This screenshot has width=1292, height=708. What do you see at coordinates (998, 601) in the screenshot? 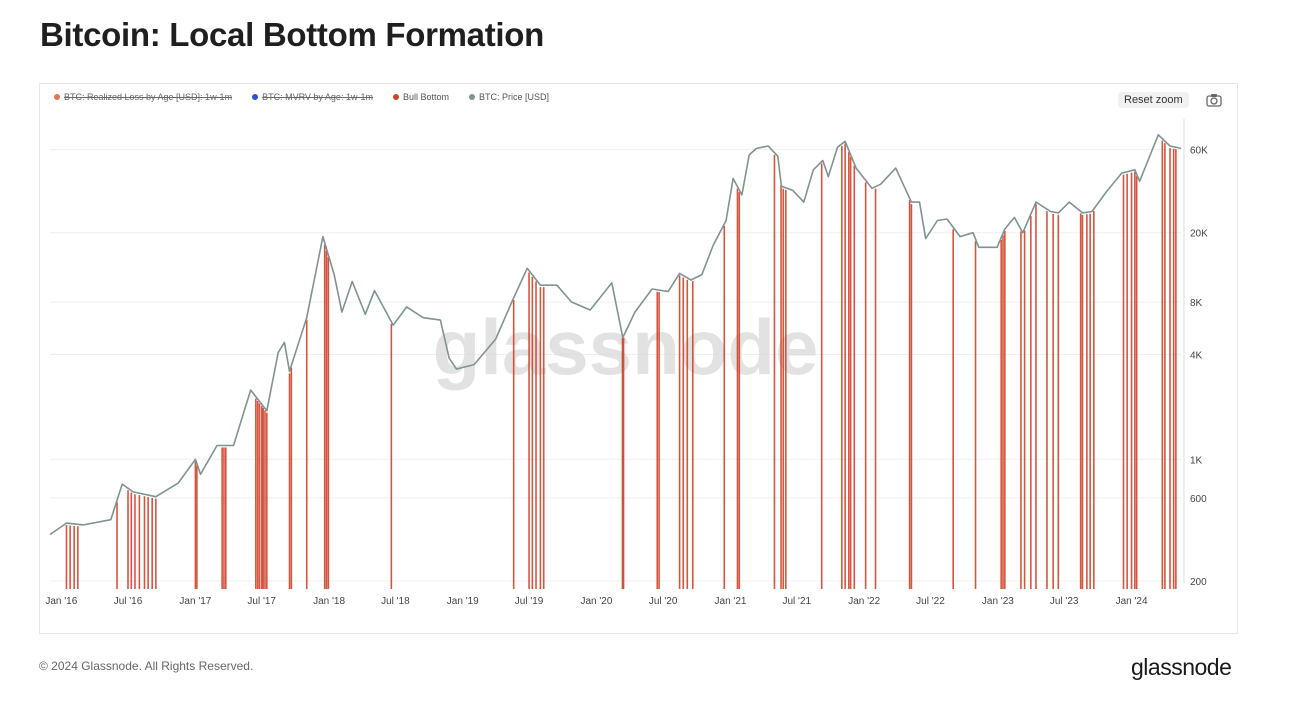
I see `x-tick-label: Jan '23` at bounding box center [998, 601].